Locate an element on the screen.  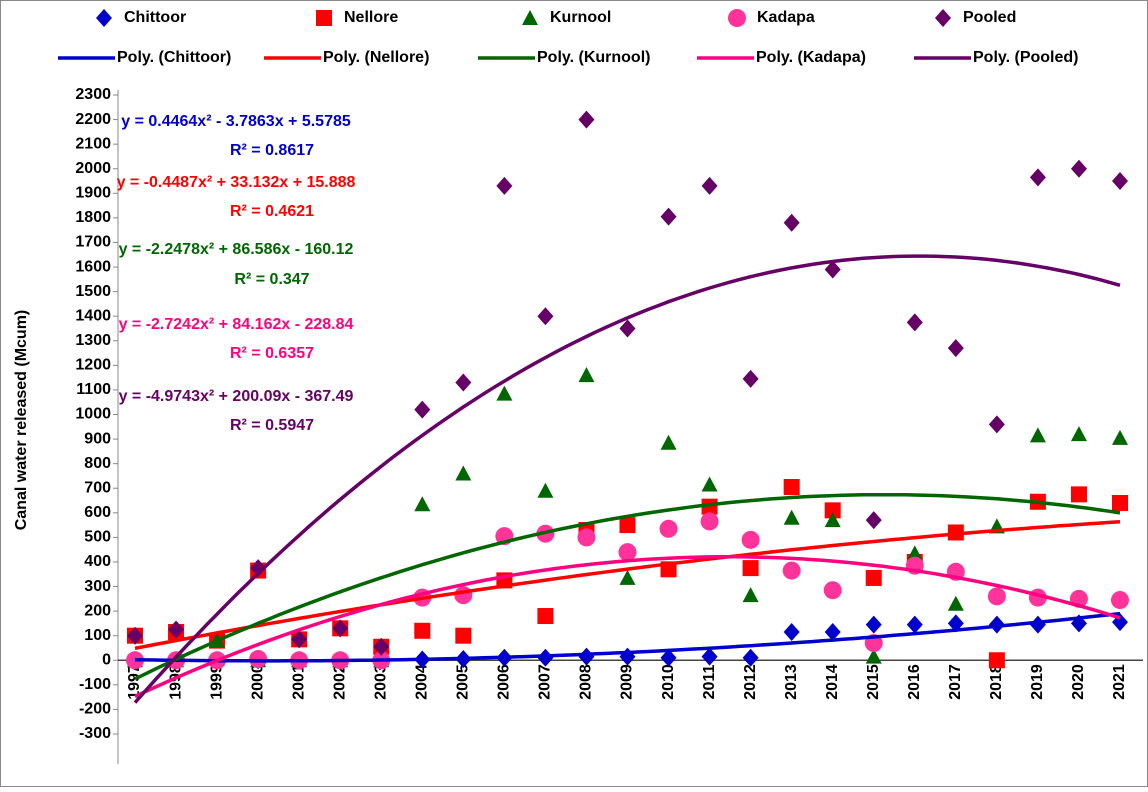
x-tick-label: 2003 is located at coordinates (380, 682).